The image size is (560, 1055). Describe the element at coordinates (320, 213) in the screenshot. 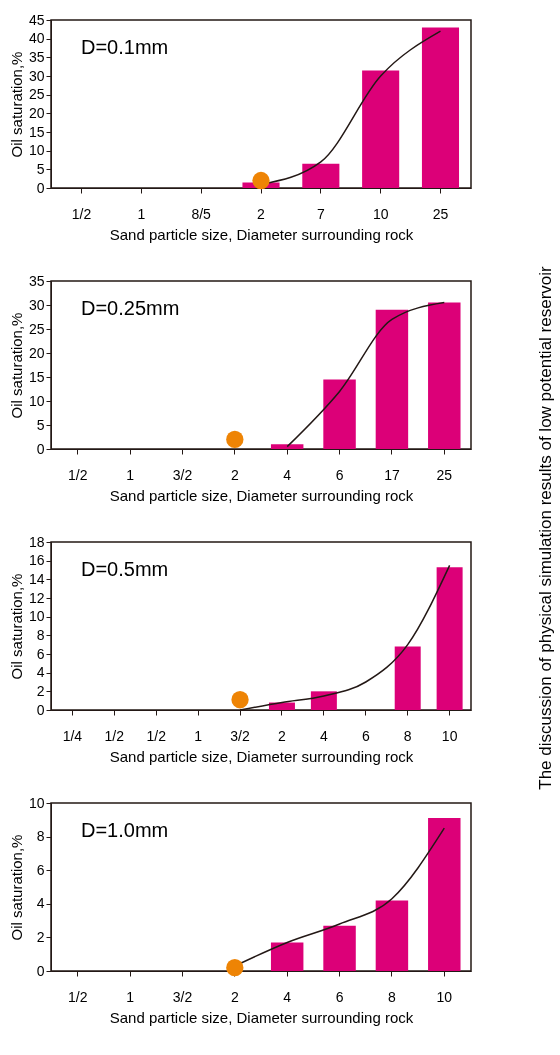

I see `x-tick-label: 7` at that location.